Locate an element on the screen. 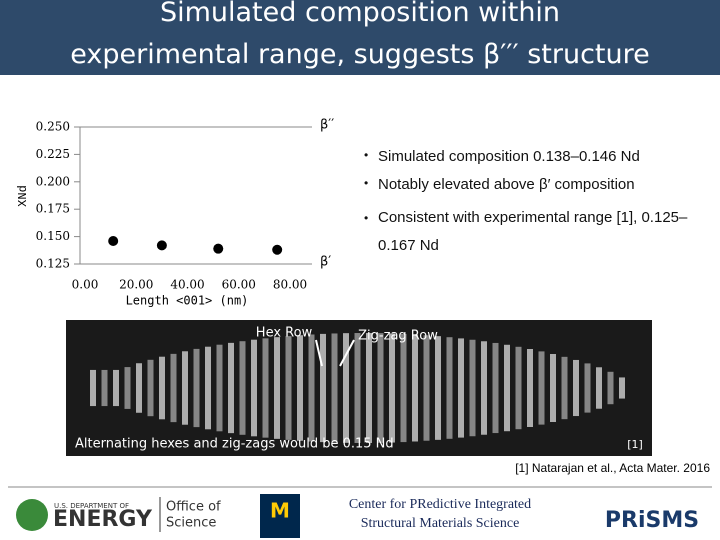 This screenshot has width=720, height=540. bullet: Notably elevated above β′ composition is located at coordinates (499, 184).